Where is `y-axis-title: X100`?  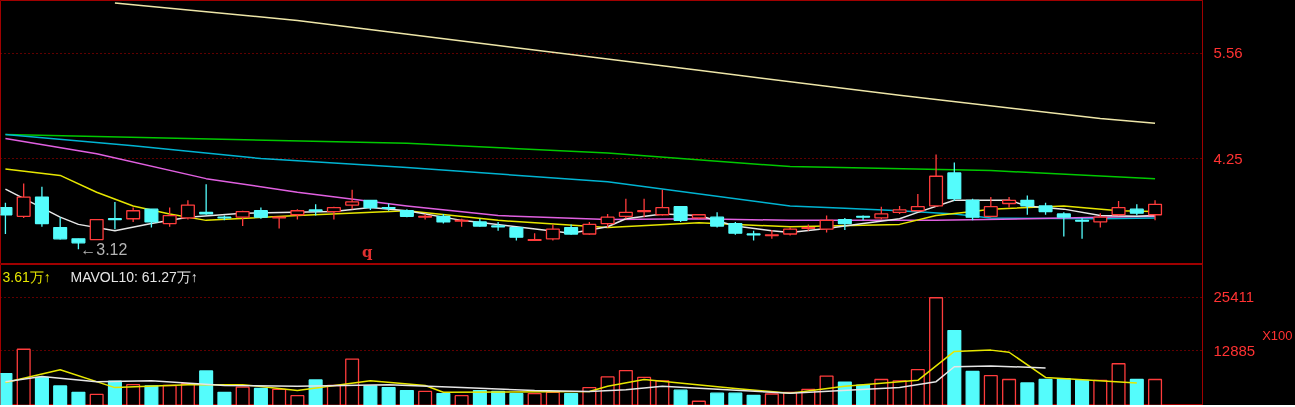 y-axis-title: X100 is located at coordinates (1277, 335).